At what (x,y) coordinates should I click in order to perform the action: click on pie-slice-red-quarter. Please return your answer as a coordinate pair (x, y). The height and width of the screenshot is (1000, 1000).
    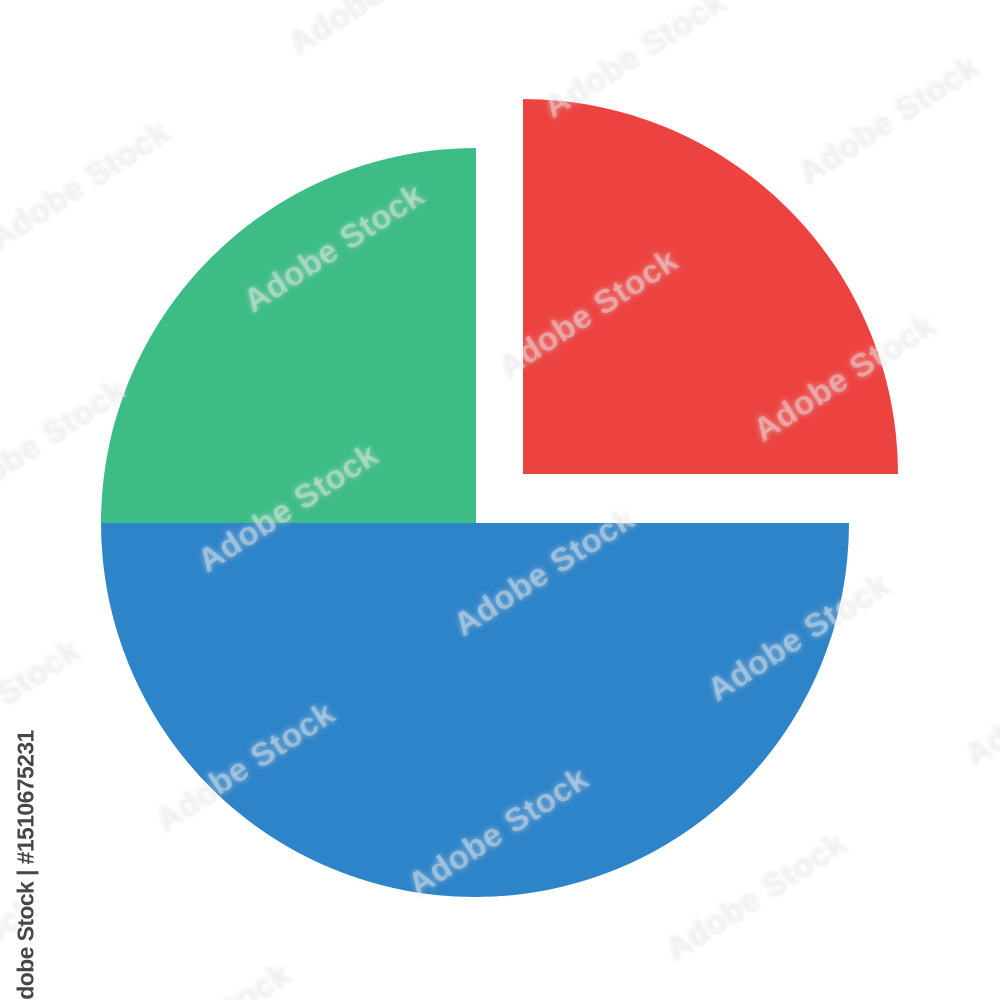
    Looking at the image, I should click on (710, 286).